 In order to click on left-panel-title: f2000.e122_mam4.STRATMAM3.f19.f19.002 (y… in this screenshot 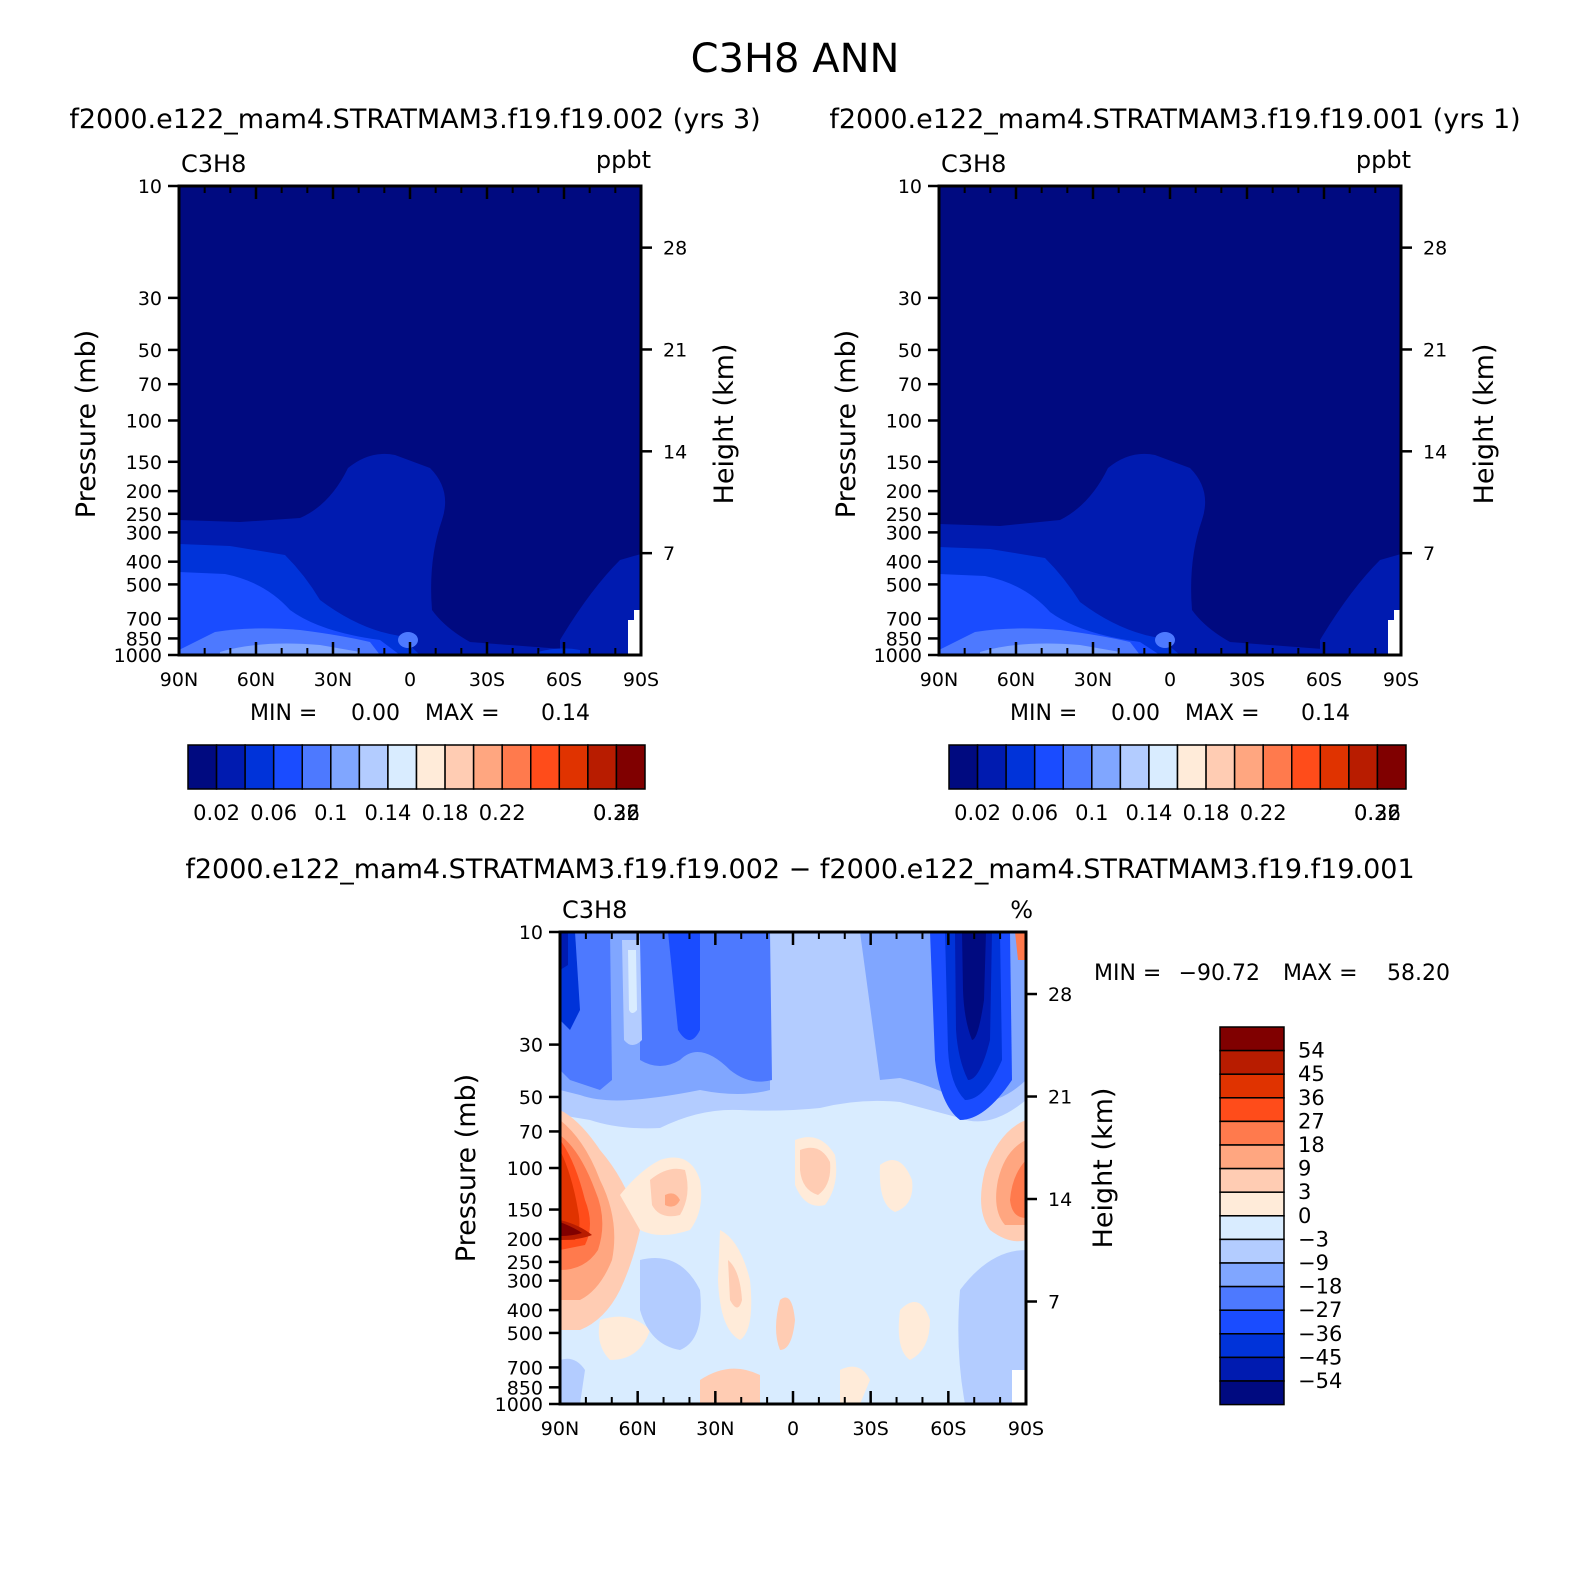, I will do `click(414, 119)`.